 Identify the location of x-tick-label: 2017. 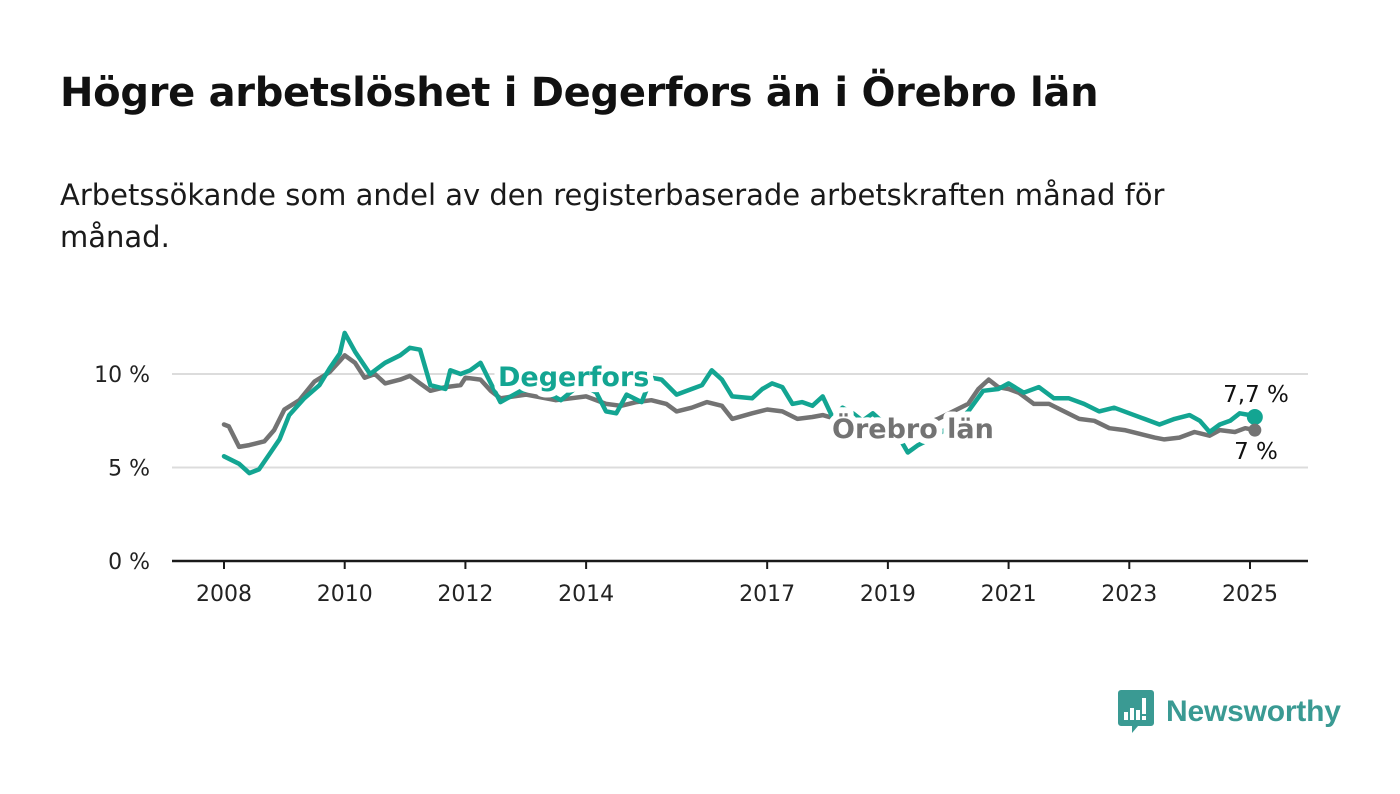
(767, 594).